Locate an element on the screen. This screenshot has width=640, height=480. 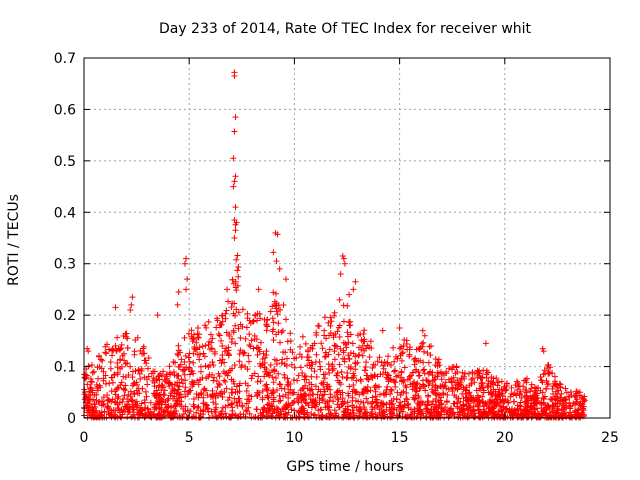
y-tick-label: 0.1 is located at coordinates (65, 368).